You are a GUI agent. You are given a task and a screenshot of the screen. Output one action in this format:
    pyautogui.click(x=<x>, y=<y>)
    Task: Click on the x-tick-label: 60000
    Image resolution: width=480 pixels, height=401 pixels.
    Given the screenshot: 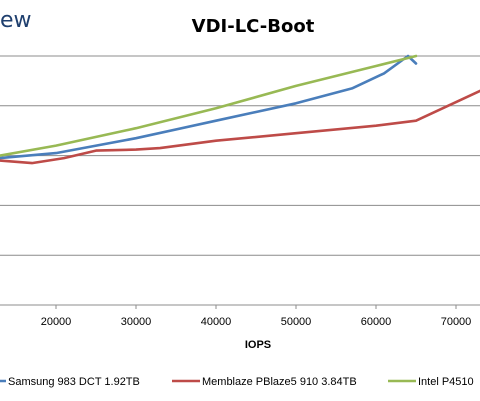 What is the action you would take?
    pyautogui.click(x=376, y=322)
    